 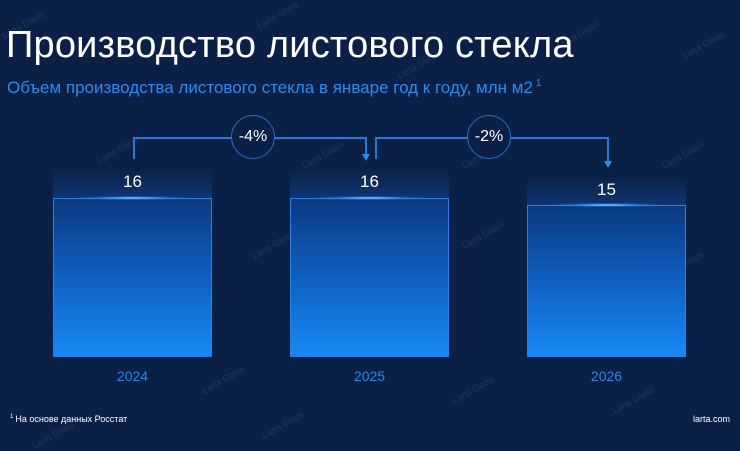 I want to click on footnote: 1 На основе данных Росстат, so click(x=68, y=419).